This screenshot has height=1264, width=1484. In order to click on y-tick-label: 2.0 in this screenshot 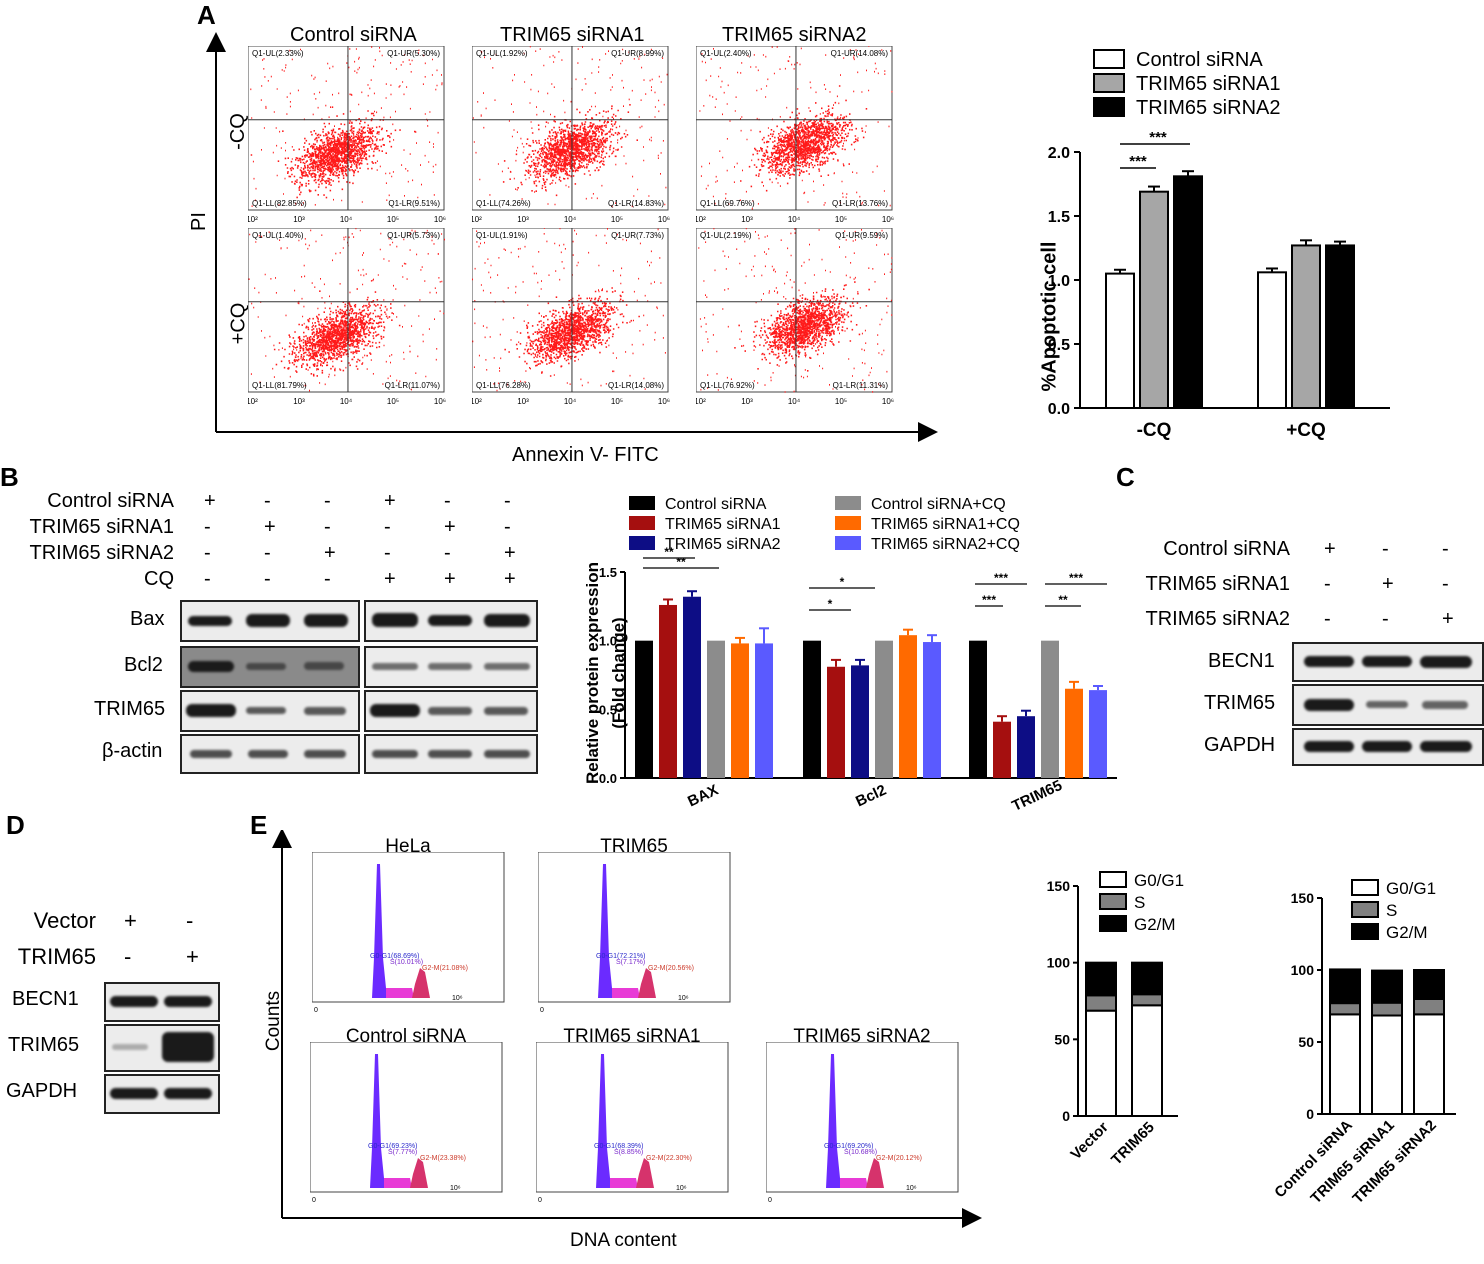, I will do `click(1059, 153)`.